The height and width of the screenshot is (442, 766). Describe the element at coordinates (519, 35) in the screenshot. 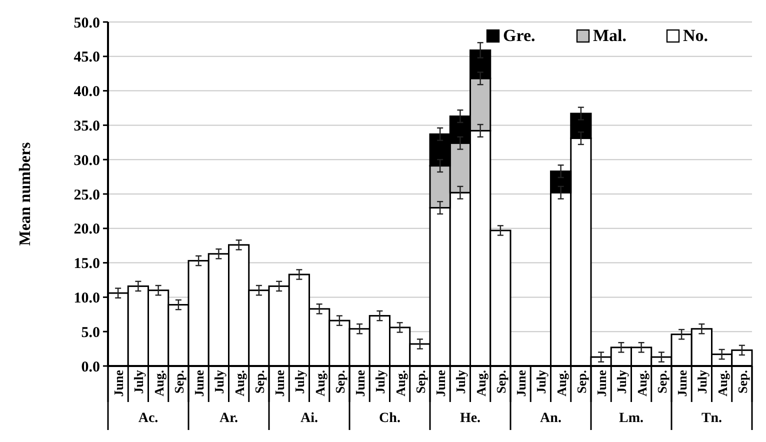

I see `legend-label: Gre.` at that location.